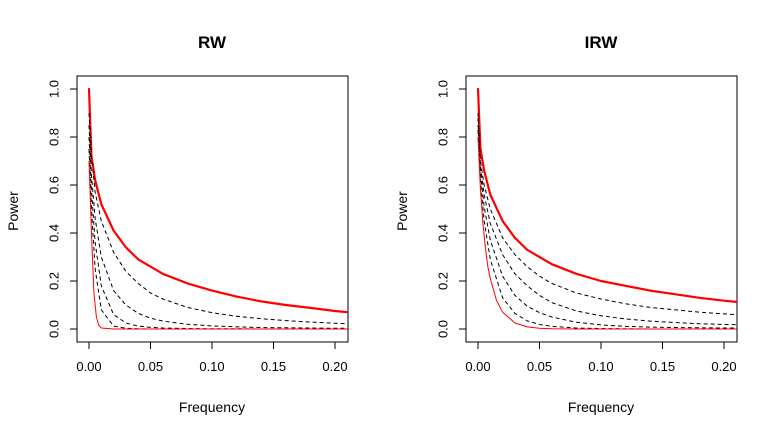  Describe the element at coordinates (602, 42) in the screenshot. I see `chart-title: IRW` at that location.